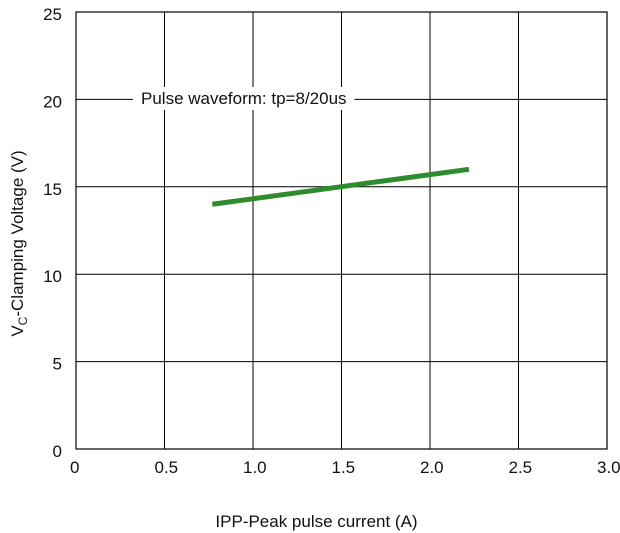 This screenshot has width=620, height=533. What do you see at coordinates (167, 467) in the screenshot?
I see `x-tick-label: 0.5` at bounding box center [167, 467].